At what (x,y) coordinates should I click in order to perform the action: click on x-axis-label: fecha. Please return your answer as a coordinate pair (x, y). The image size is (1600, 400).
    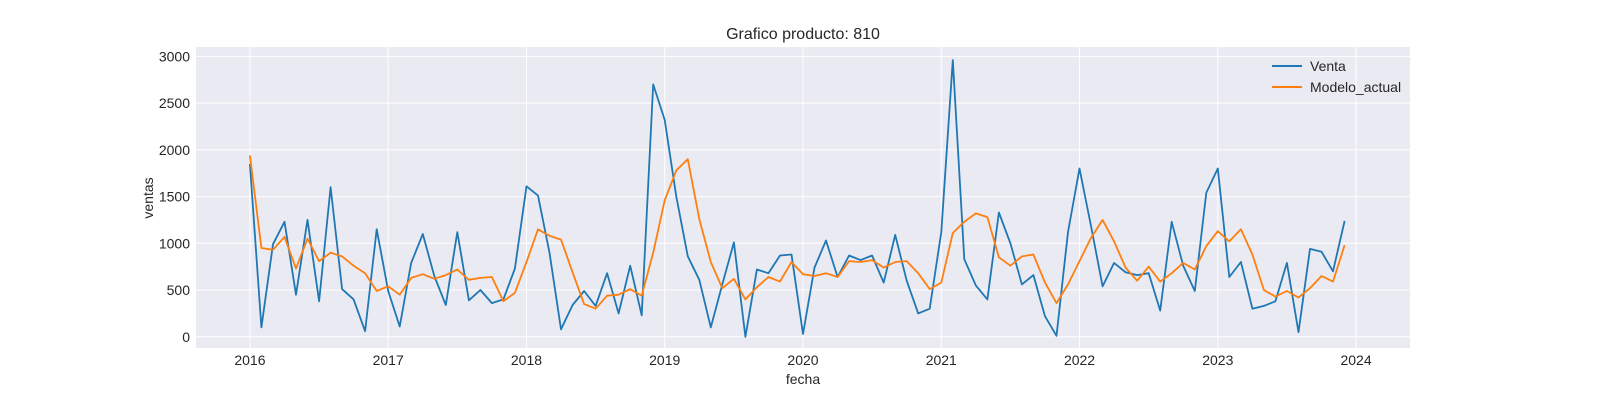
    Looking at the image, I should click on (803, 379).